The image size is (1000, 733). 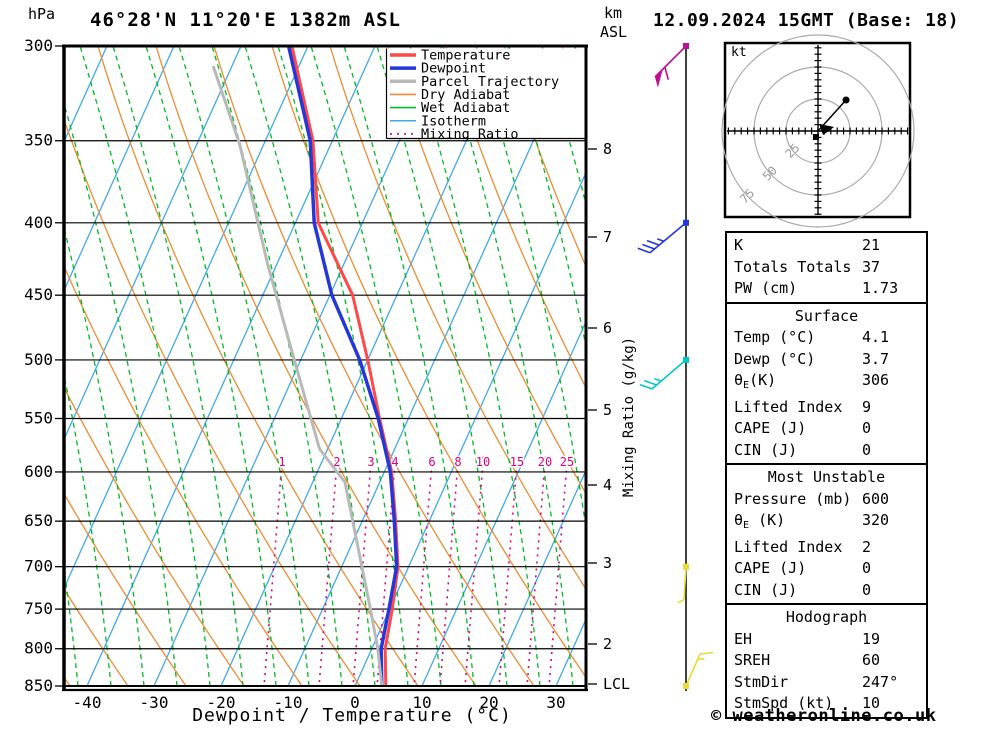 What do you see at coordinates (871, 638) in the screenshot?
I see `index-value: 19` at bounding box center [871, 638].